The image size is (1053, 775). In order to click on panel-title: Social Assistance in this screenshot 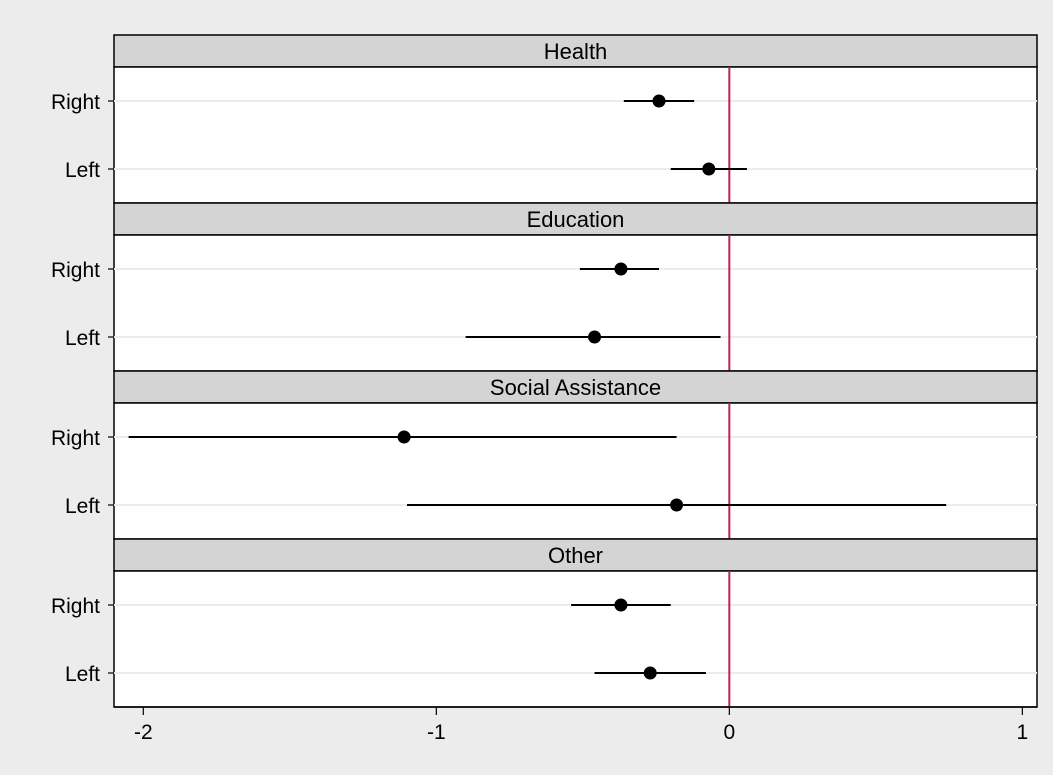, I will do `click(575, 387)`.